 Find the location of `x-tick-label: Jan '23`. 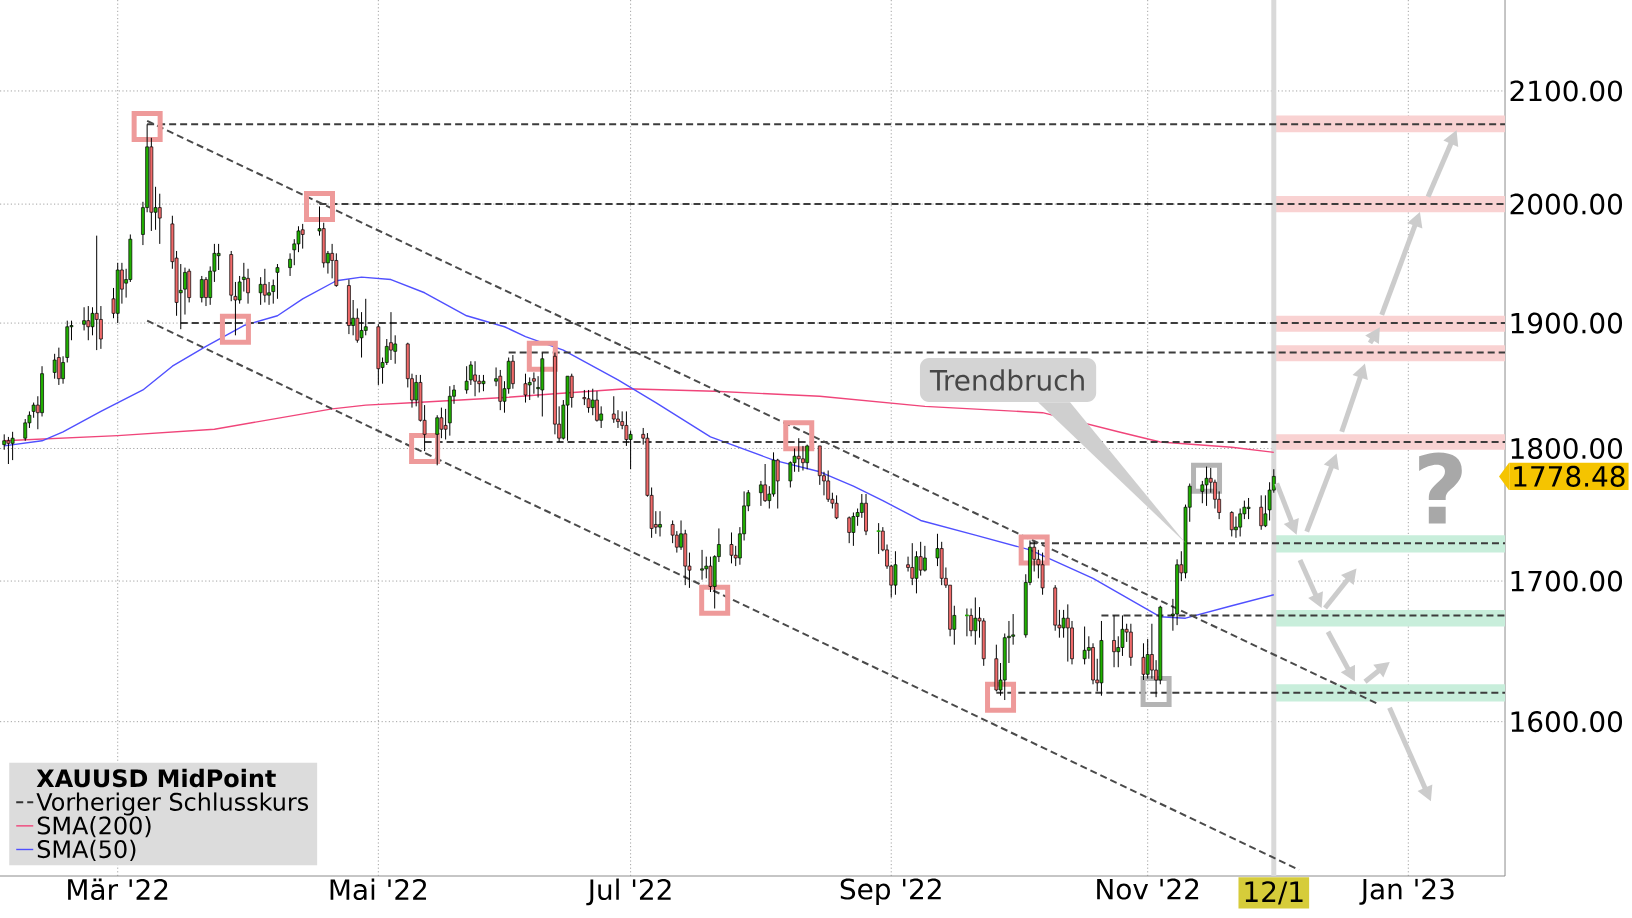

x-tick-label: Jan '23 is located at coordinates (1406, 891).